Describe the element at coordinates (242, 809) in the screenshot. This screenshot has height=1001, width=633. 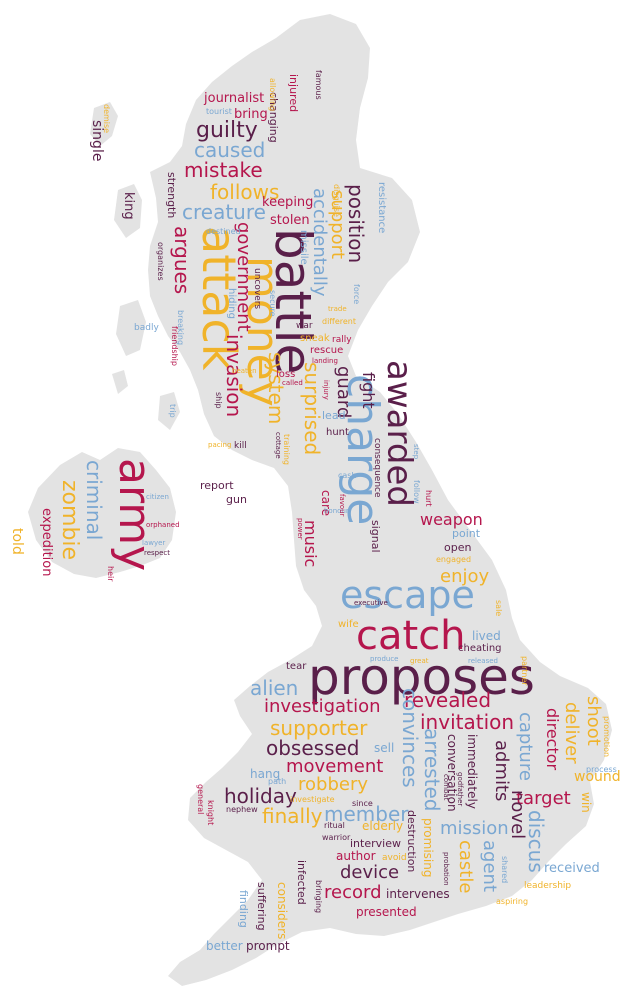
I see `cloud-word: nephew` at that location.